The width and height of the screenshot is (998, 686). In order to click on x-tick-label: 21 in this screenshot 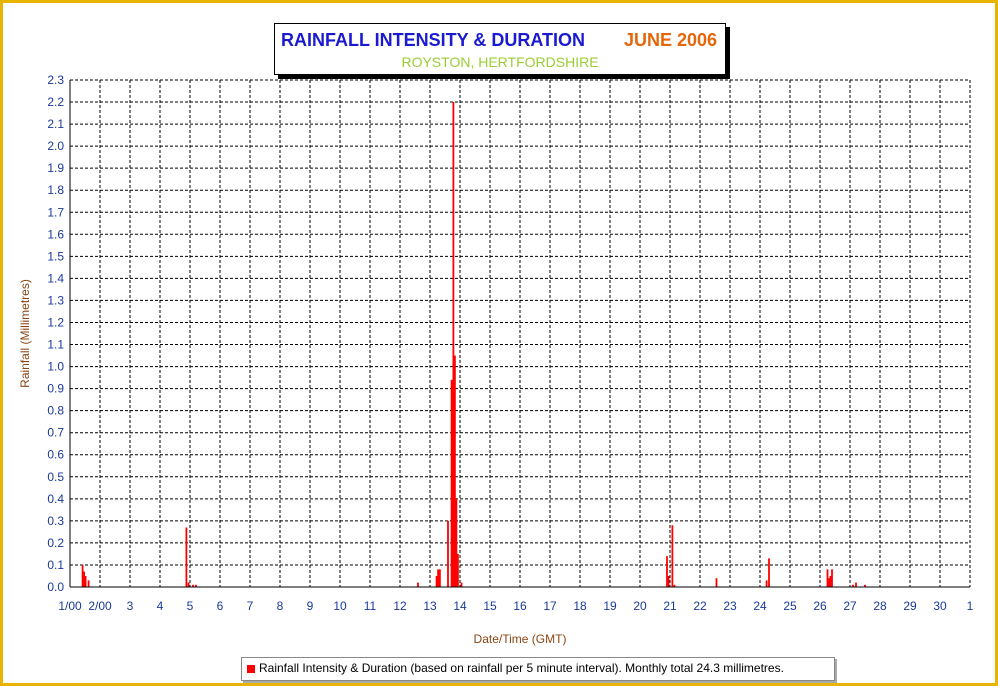, I will do `click(670, 606)`.